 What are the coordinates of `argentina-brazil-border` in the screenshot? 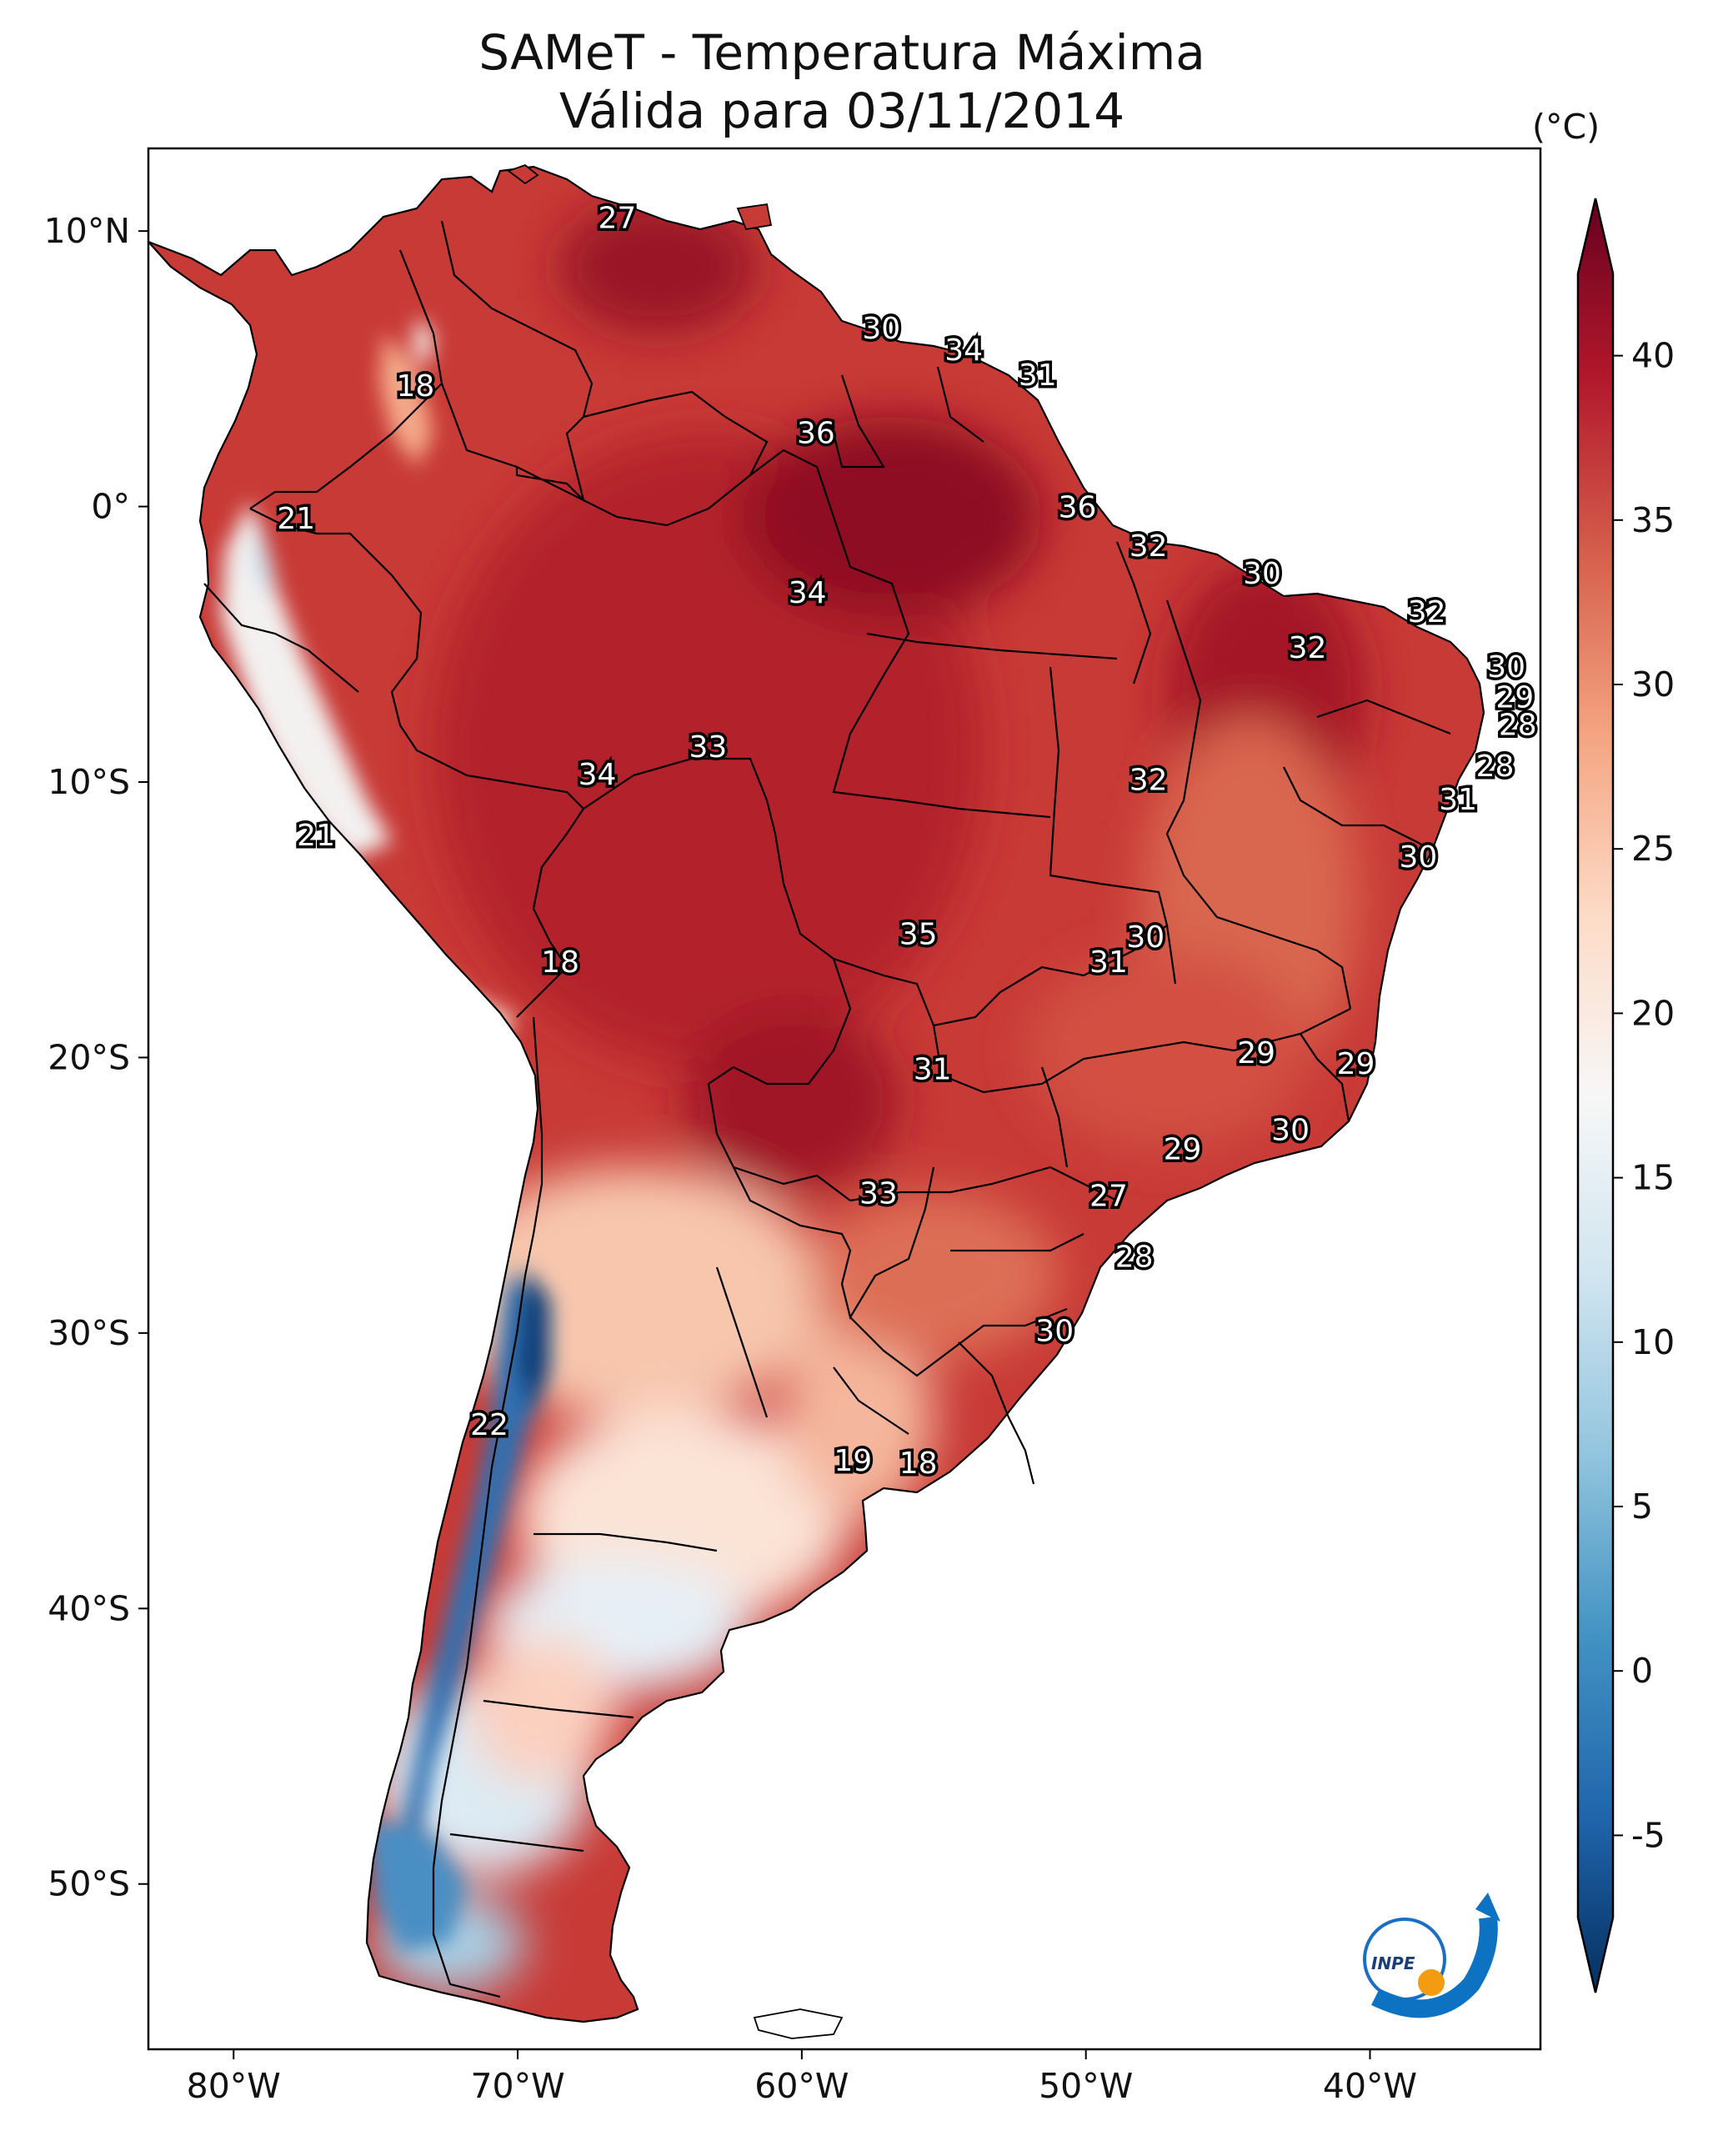 It's located at (959, 1342).